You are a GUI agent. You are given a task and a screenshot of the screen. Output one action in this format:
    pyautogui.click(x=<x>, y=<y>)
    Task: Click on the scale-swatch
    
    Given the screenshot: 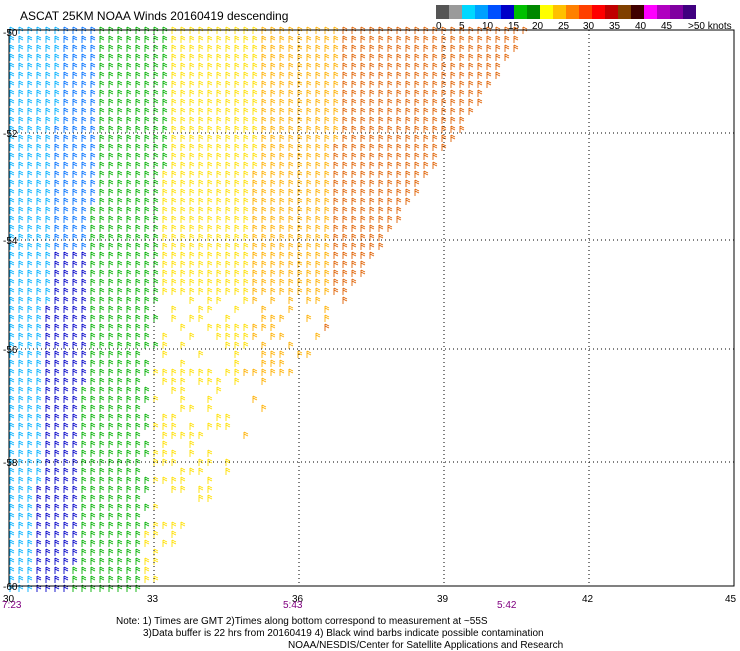 What is the action you would take?
    pyautogui.click(x=624, y=12)
    